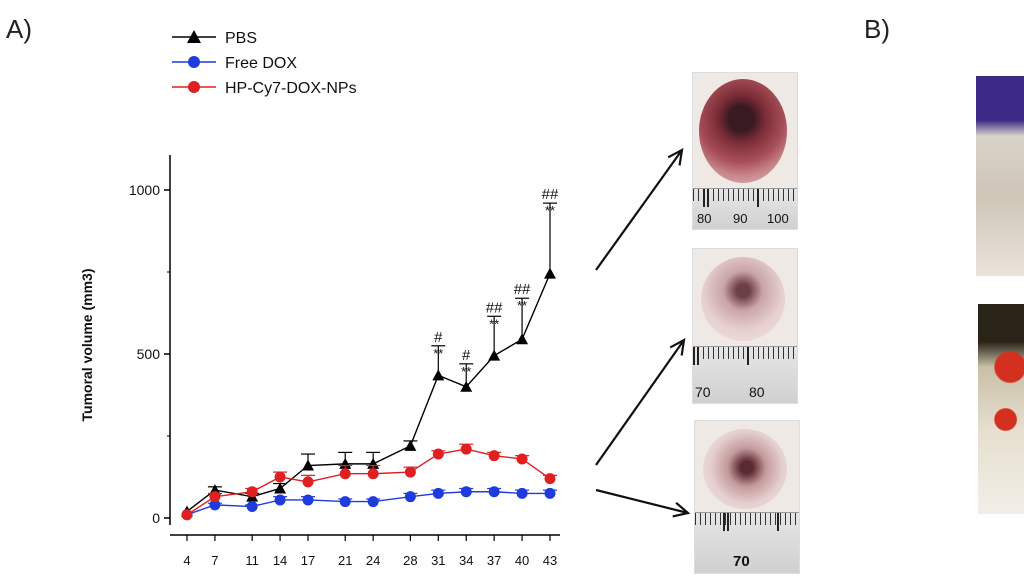  Describe the element at coordinates (494, 560) in the screenshot. I see `x-tick-label-10: 37` at that location.